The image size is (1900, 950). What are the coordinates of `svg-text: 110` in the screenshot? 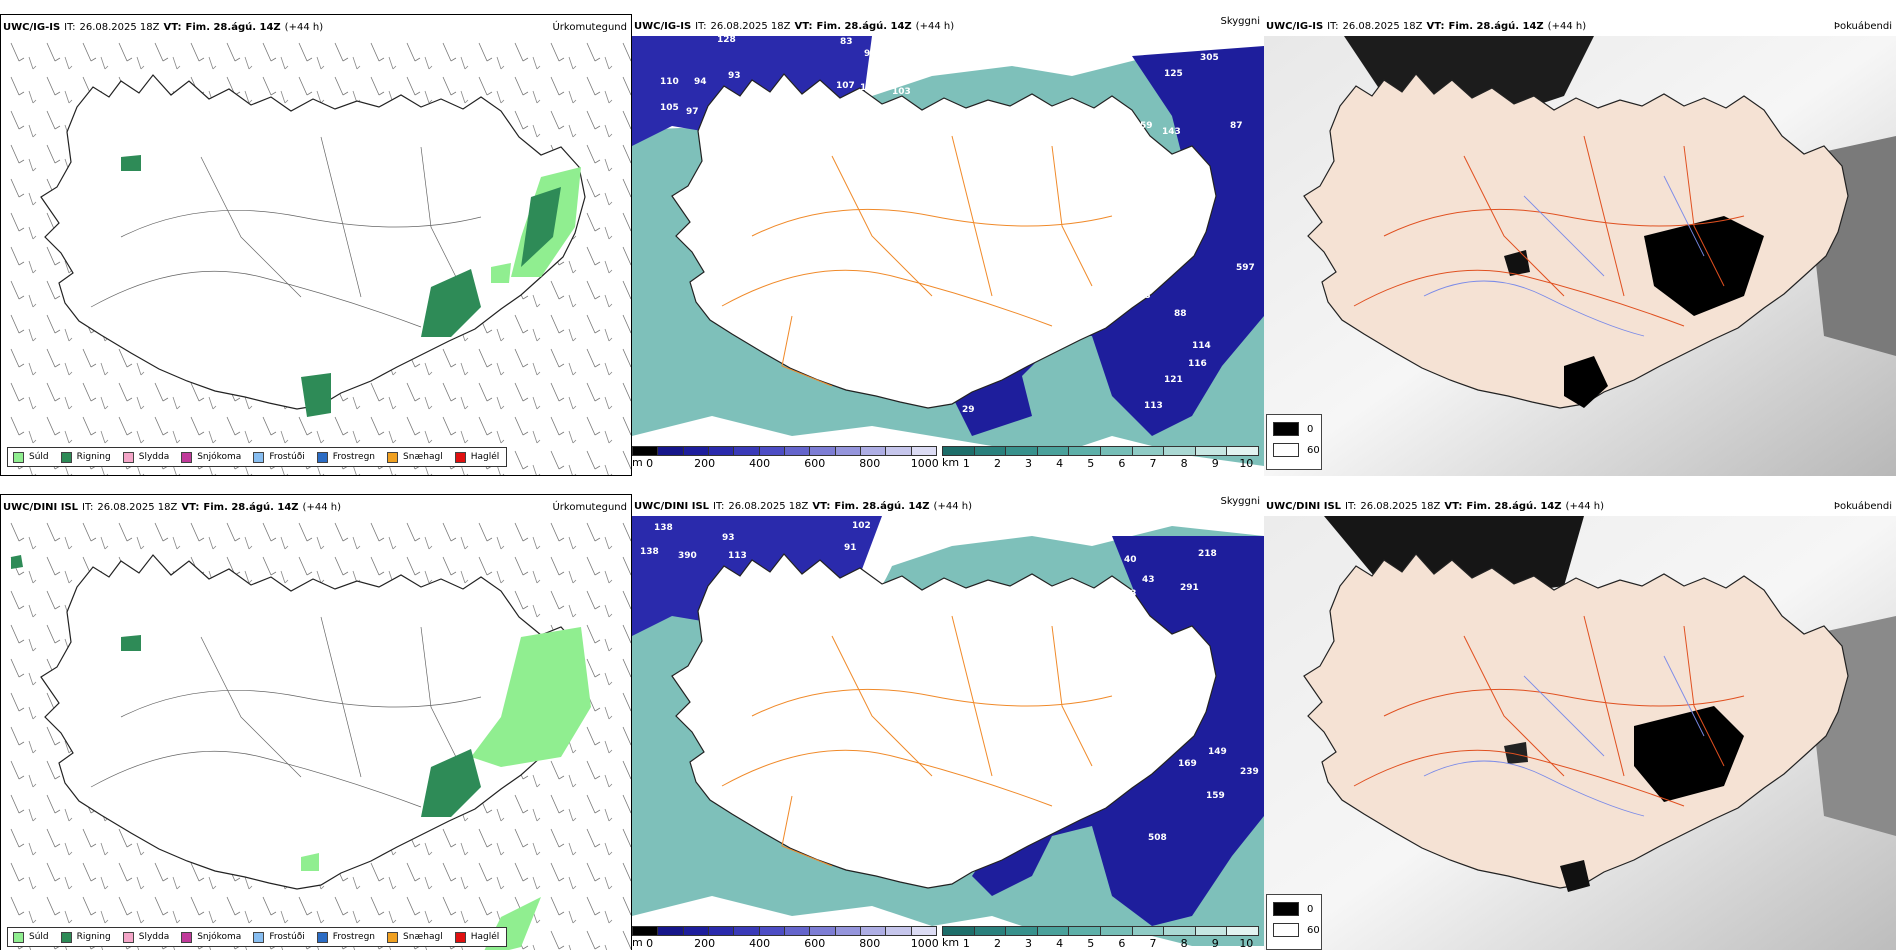 It's located at (669, 82).